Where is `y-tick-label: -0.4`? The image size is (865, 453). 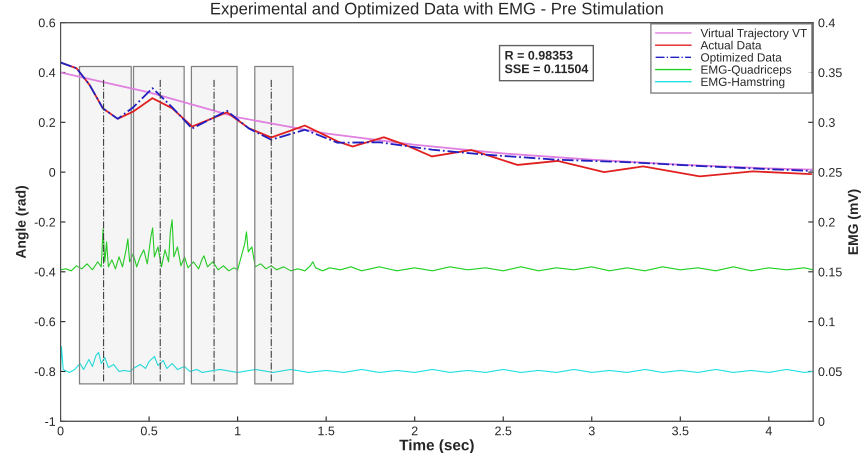 y-tick-label: -0.4 is located at coordinates (45, 272).